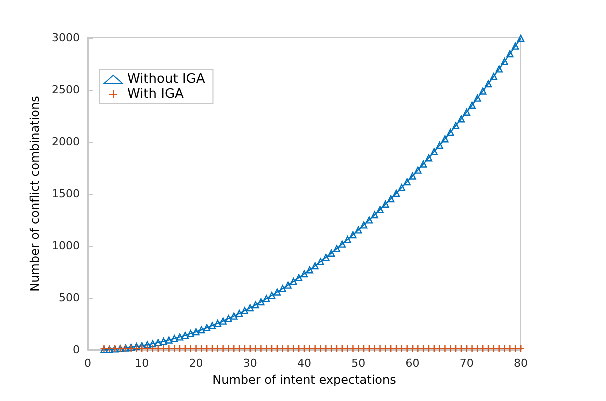 Image resolution: width=606 pixels, height=401 pixels. Describe the element at coordinates (88, 363) in the screenshot. I see `x-tick-label: 0` at that location.